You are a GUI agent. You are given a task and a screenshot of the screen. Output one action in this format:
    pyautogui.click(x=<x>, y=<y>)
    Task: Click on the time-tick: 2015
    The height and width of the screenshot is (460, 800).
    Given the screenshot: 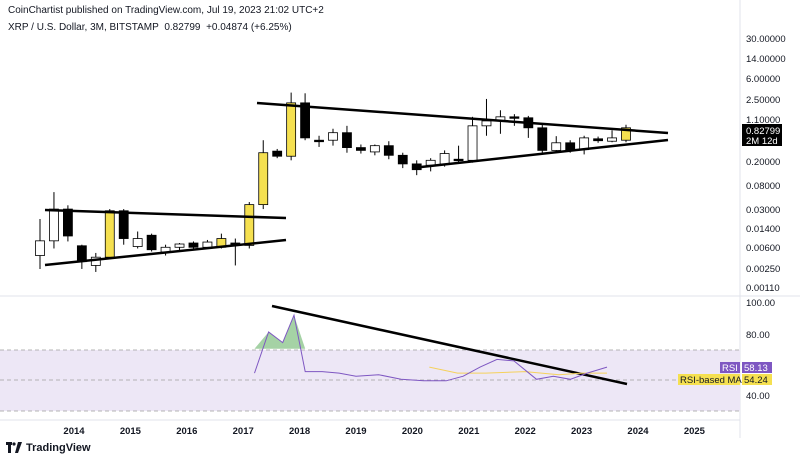 What is the action you would take?
    pyautogui.click(x=131, y=431)
    